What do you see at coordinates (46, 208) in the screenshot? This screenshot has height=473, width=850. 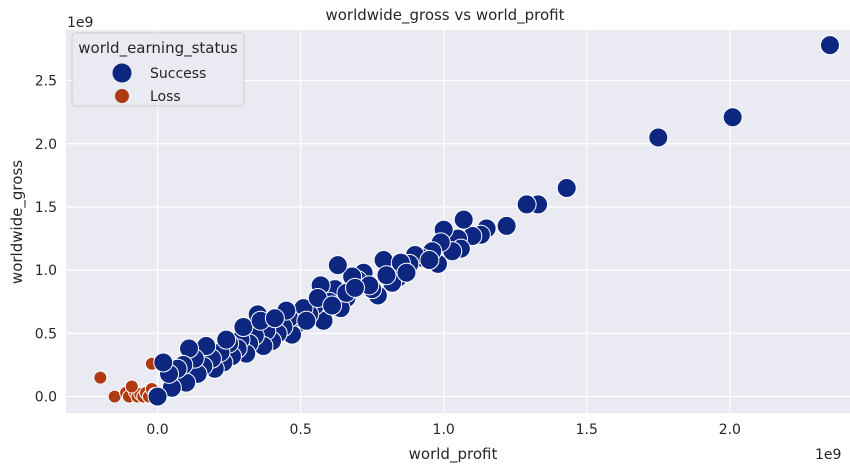 I see `y-tick-label: 1.5` at bounding box center [46, 208].